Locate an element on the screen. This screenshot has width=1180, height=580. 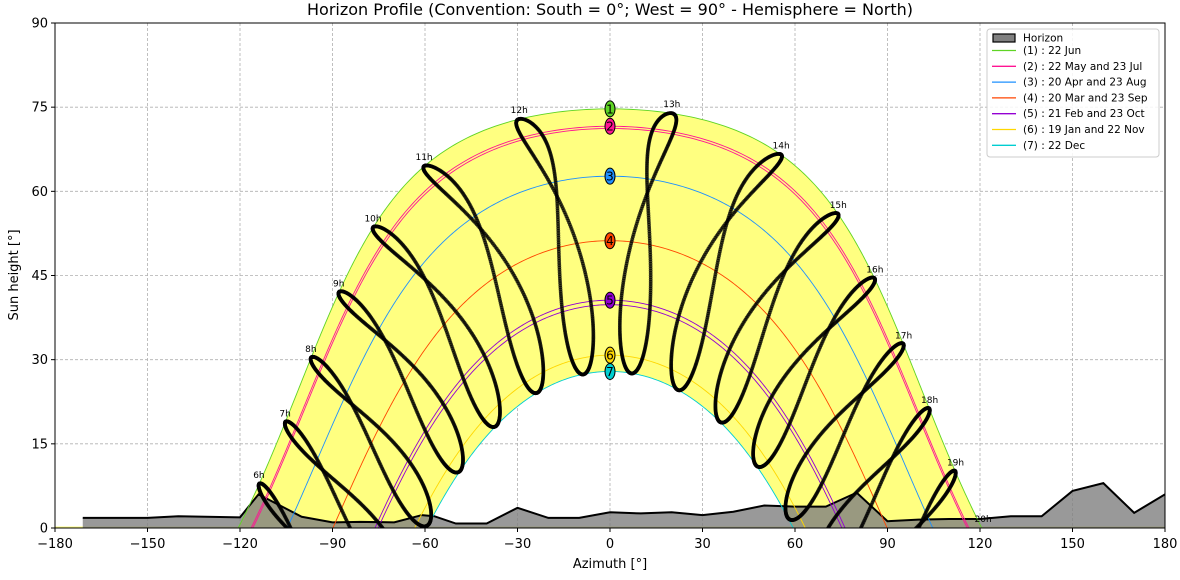
hour-label: 17h is located at coordinates (903, 336).